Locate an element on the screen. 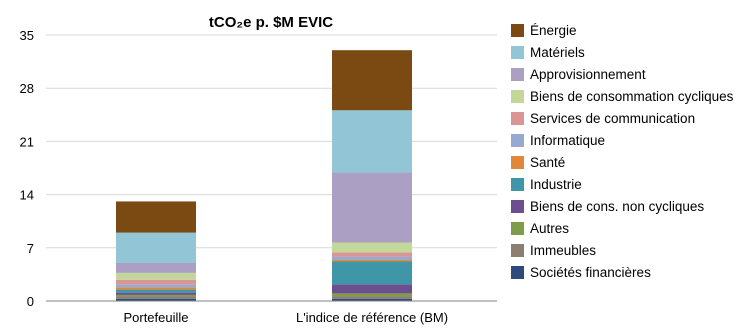 The height and width of the screenshot is (329, 737). legend-label: Services de communication is located at coordinates (613, 118).